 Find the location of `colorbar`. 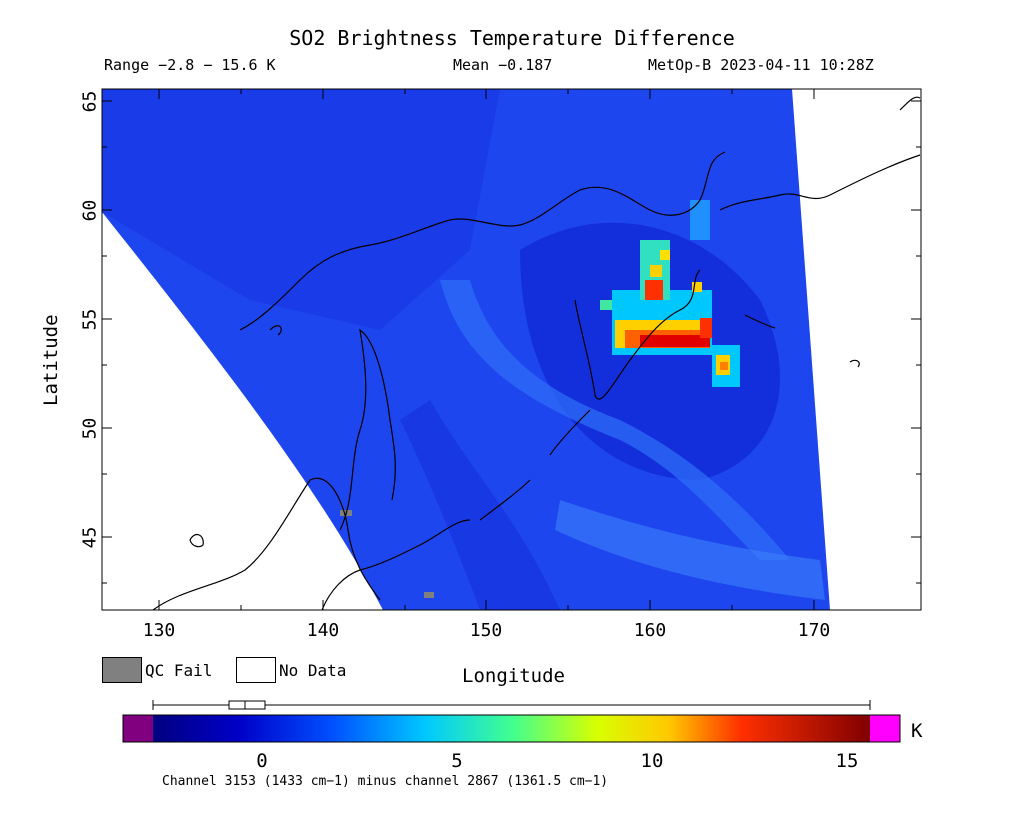

colorbar is located at coordinates (511, 728).